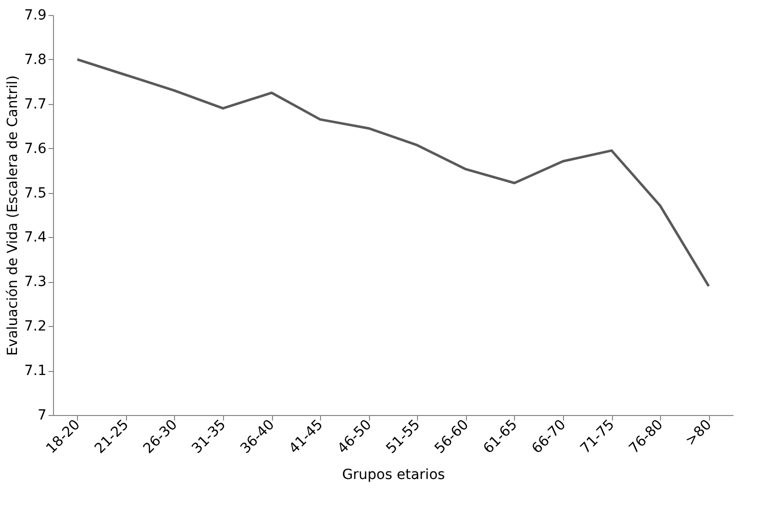  What do you see at coordinates (13, 215) in the screenshot?
I see `y-axis-title: Evaluación de Vida (Escalera de Cantril)` at bounding box center [13, 215].